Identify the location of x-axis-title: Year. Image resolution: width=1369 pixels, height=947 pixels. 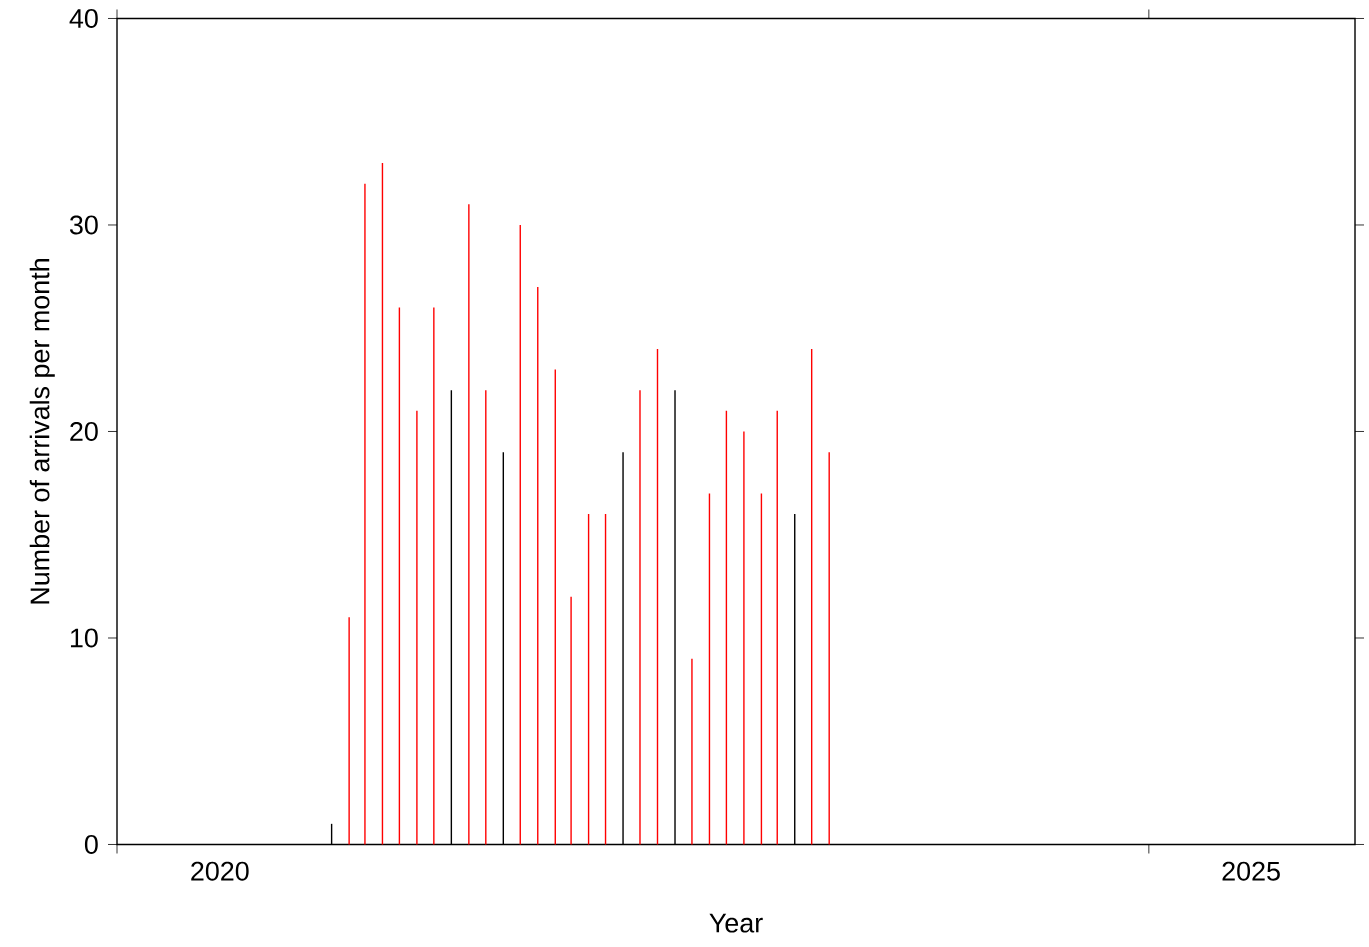
(736, 923).